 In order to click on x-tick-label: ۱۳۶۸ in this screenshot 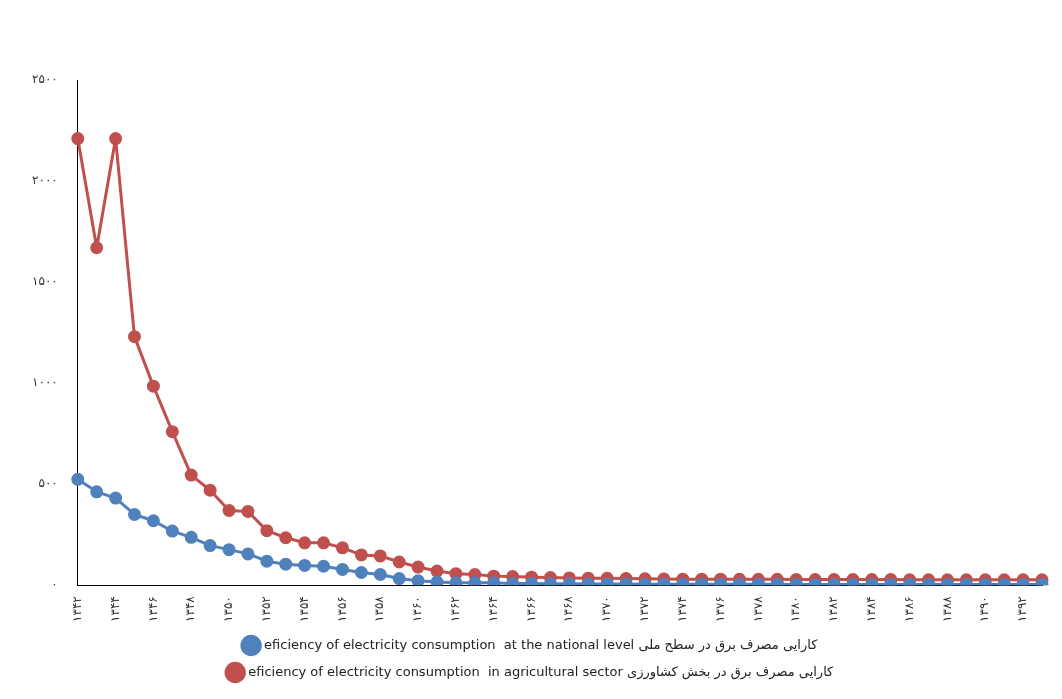, I will do `click(568, 608)`.